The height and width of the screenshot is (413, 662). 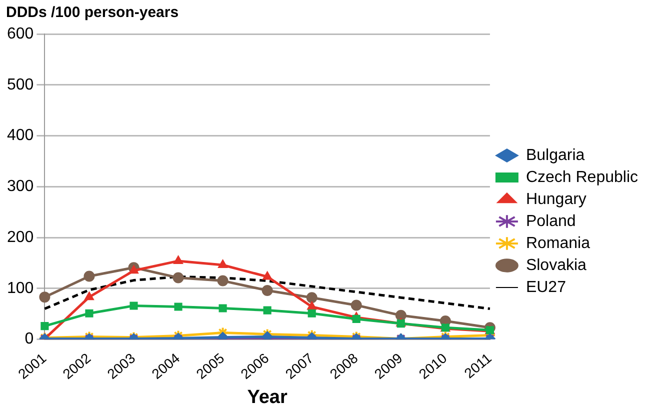 I want to click on y-tick-label: 500, so click(x=20, y=85).